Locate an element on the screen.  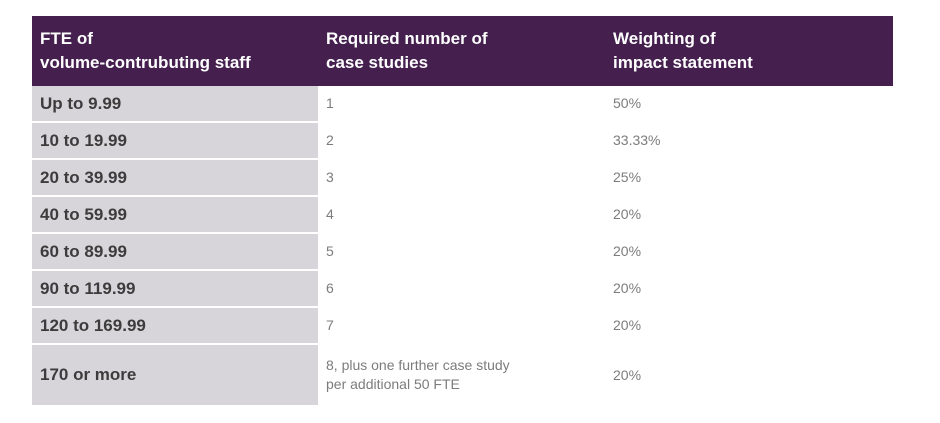
case-studies-cell: 4 is located at coordinates (330, 214).